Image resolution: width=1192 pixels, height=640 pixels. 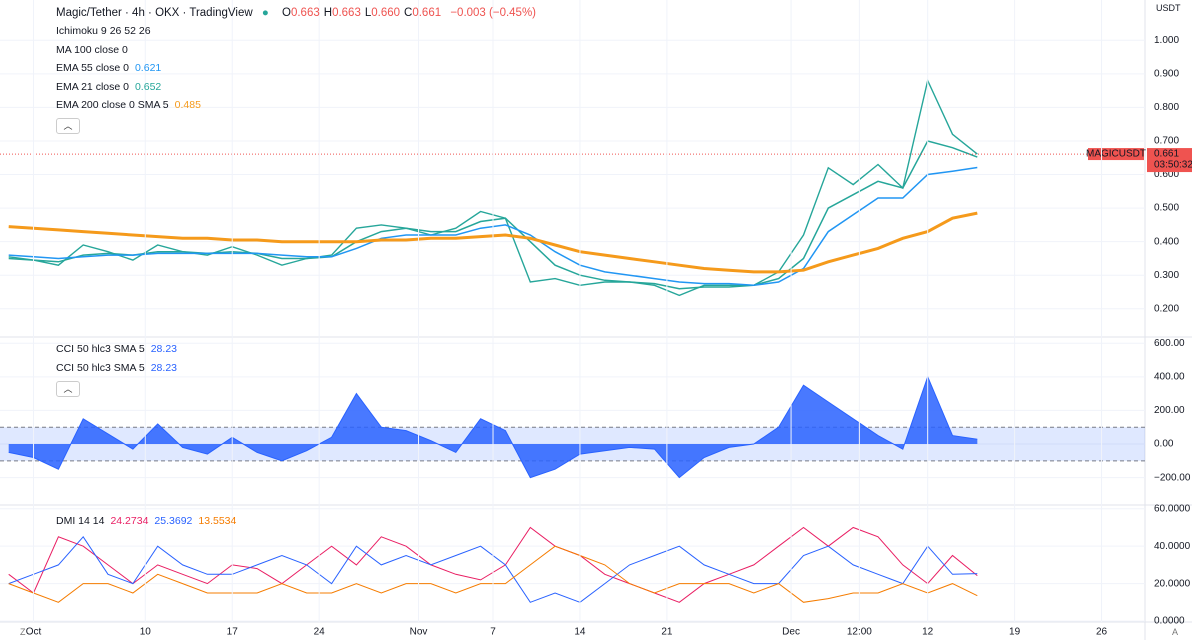 I want to click on price-tag-label: 0.661, so click(x=1166, y=154).